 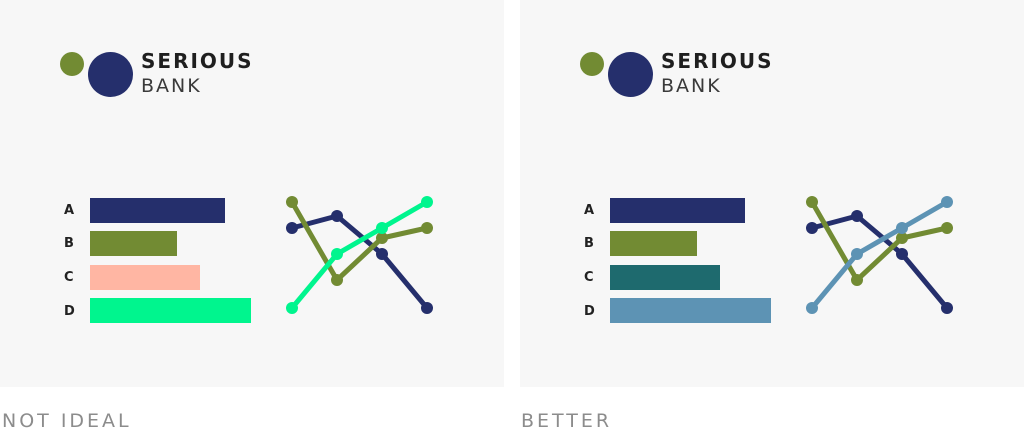 I want to click on line-chart-not-ideal, so click(x=359, y=255).